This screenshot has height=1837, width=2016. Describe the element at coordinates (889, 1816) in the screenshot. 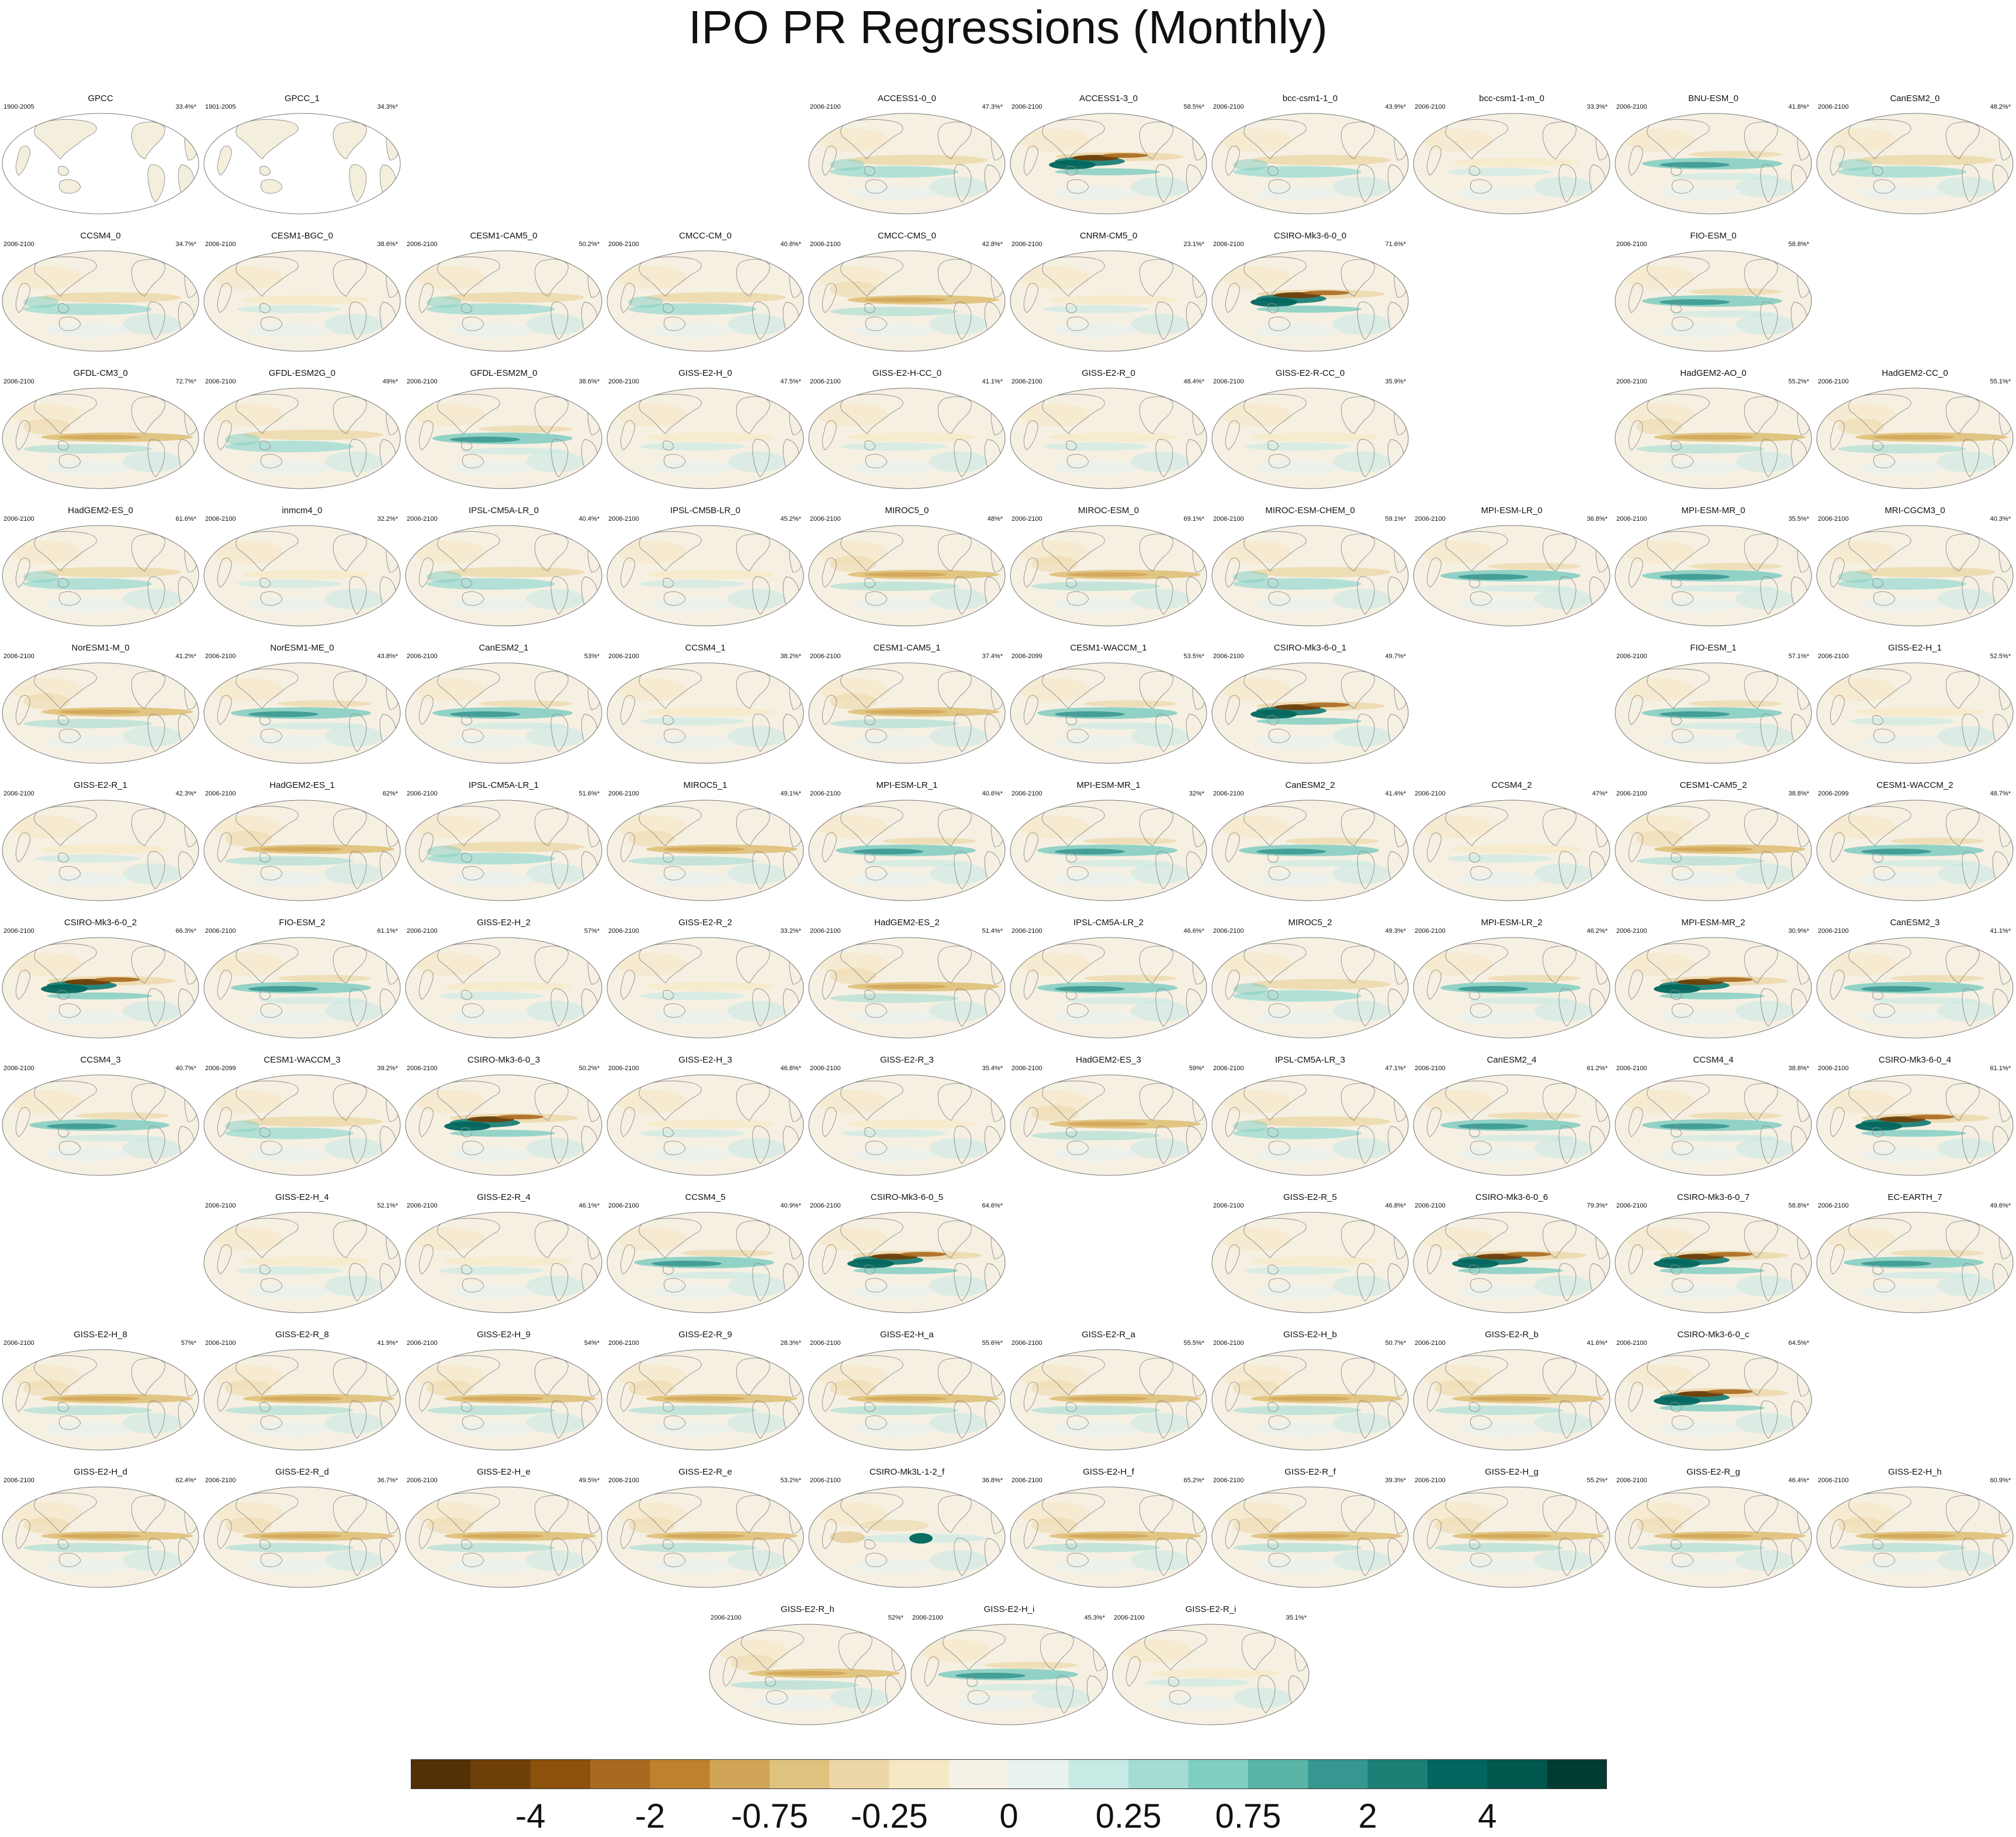

I see `colorbar-tick-label: -0.25` at that location.